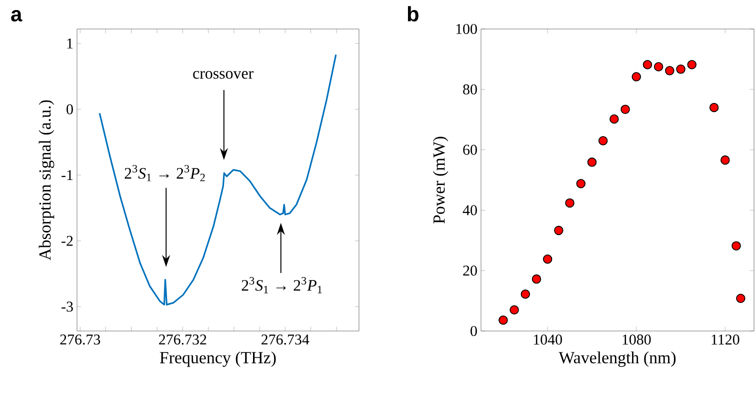 This screenshot has width=755, height=405. I want to click on x-axis-title: Frequency (THz), so click(218, 359).